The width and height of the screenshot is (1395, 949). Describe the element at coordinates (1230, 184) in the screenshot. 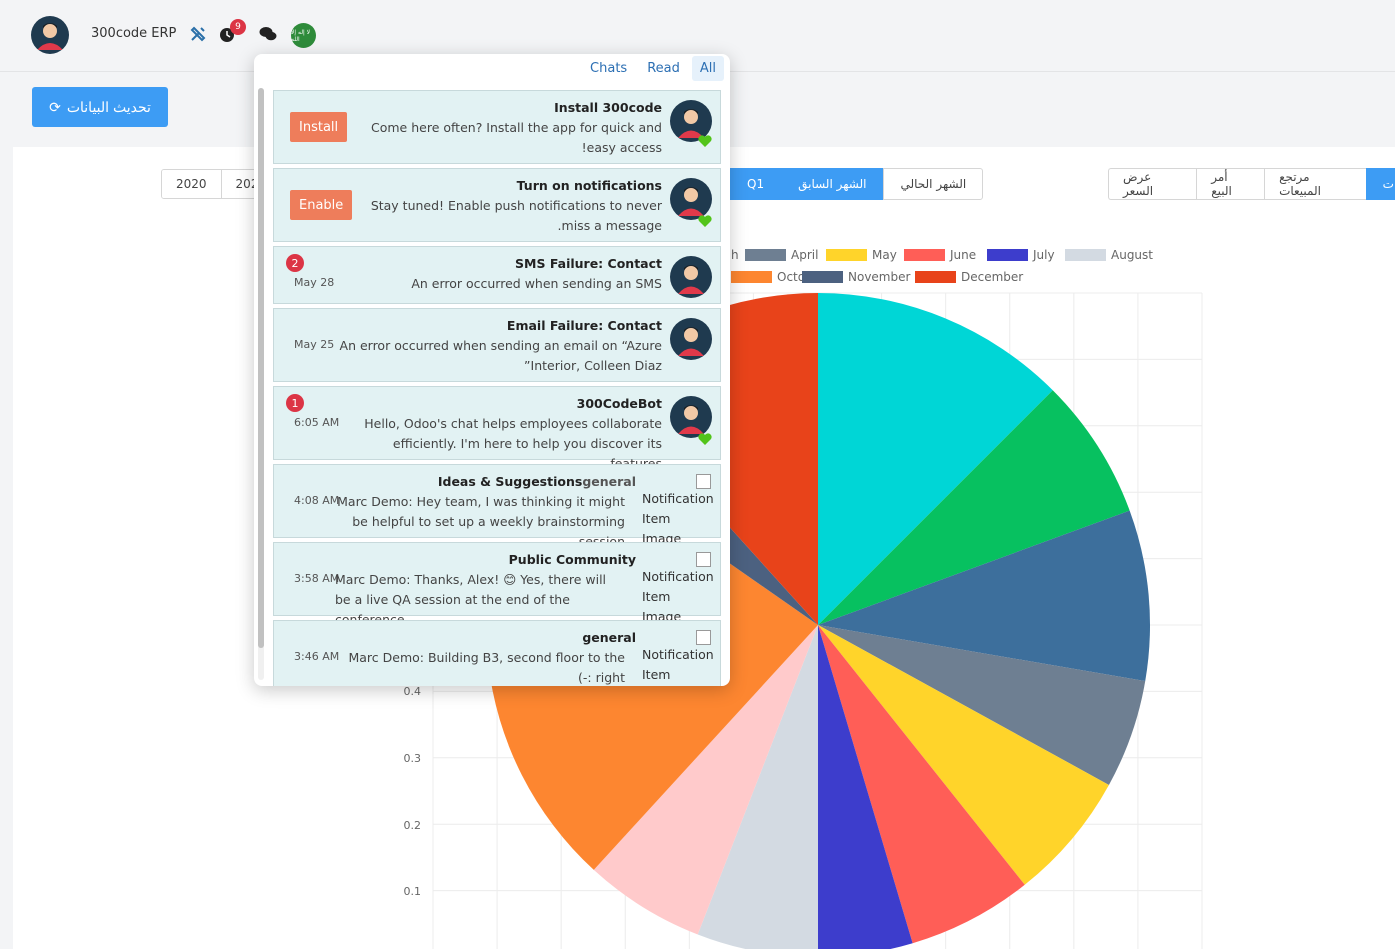

I see `report-sale-order-button: أمر البيع` at that location.